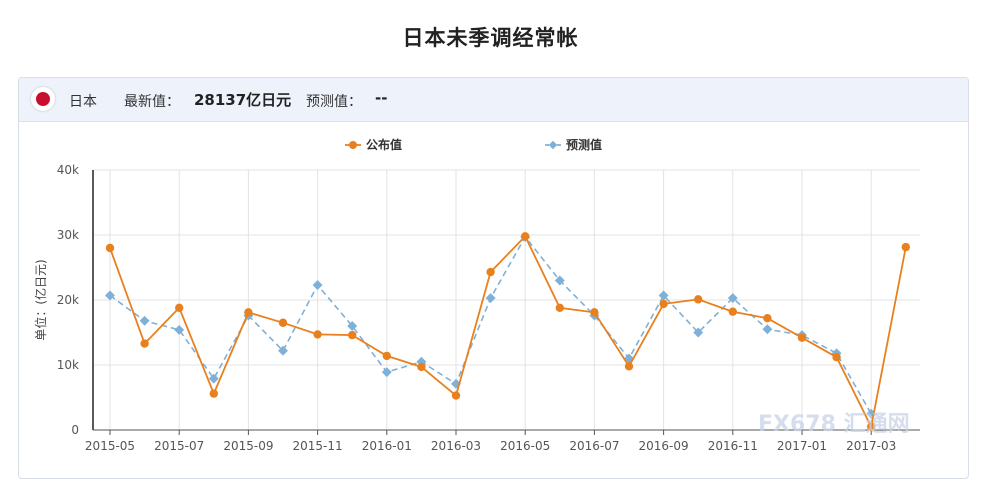  I want to click on x-tick-label: 2016-05, so click(525, 446).